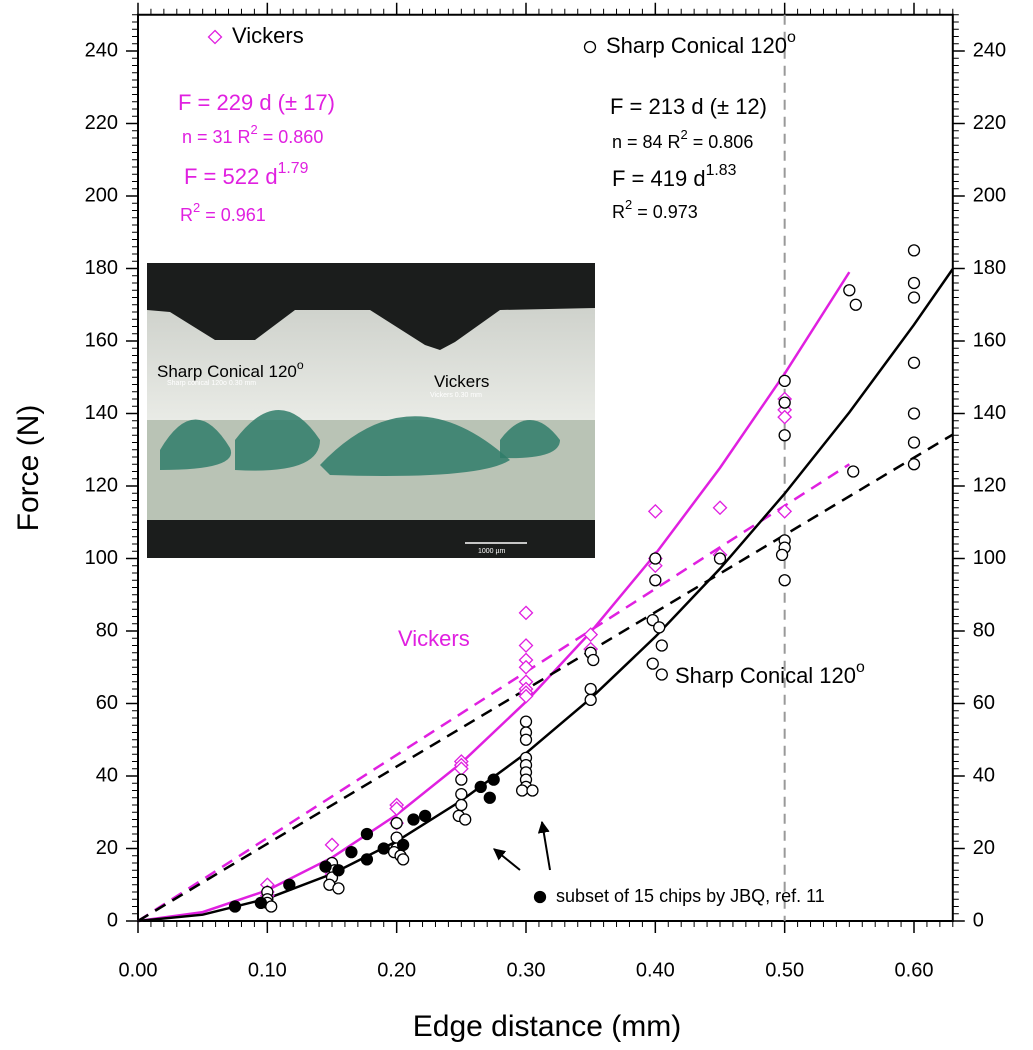 The width and height of the screenshot is (1033, 1050). What do you see at coordinates (256, 102) in the screenshot?
I see `annotation: F = 229 d (± 17)` at bounding box center [256, 102].